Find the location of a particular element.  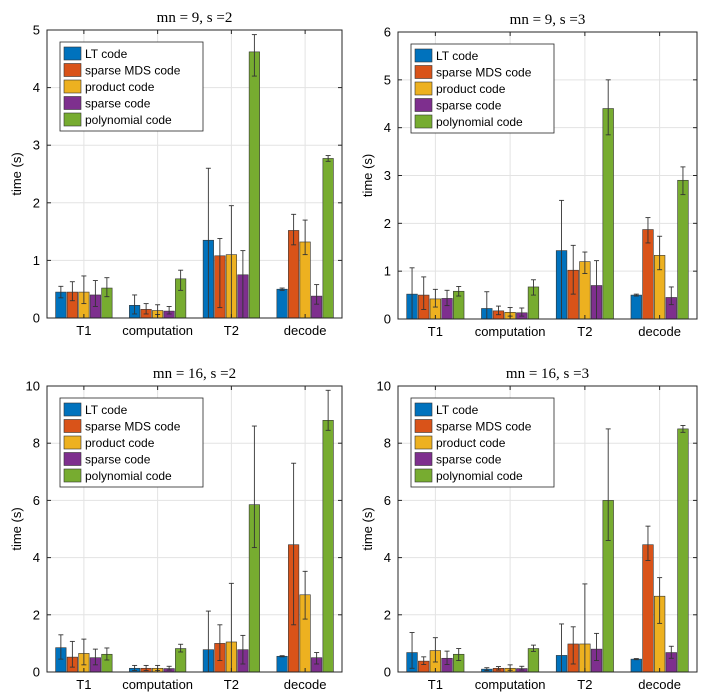

x-tick-label: decode is located at coordinates (659, 684).